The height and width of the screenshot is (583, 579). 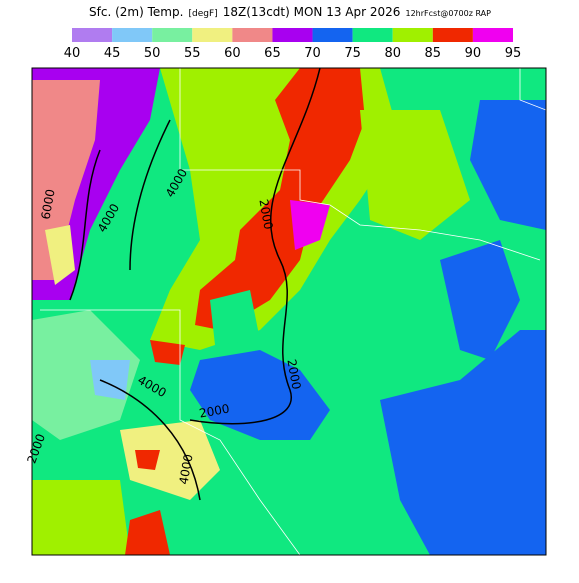 What do you see at coordinates (48, 204) in the screenshot?
I see `contour-label: 6000` at bounding box center [48, 204].